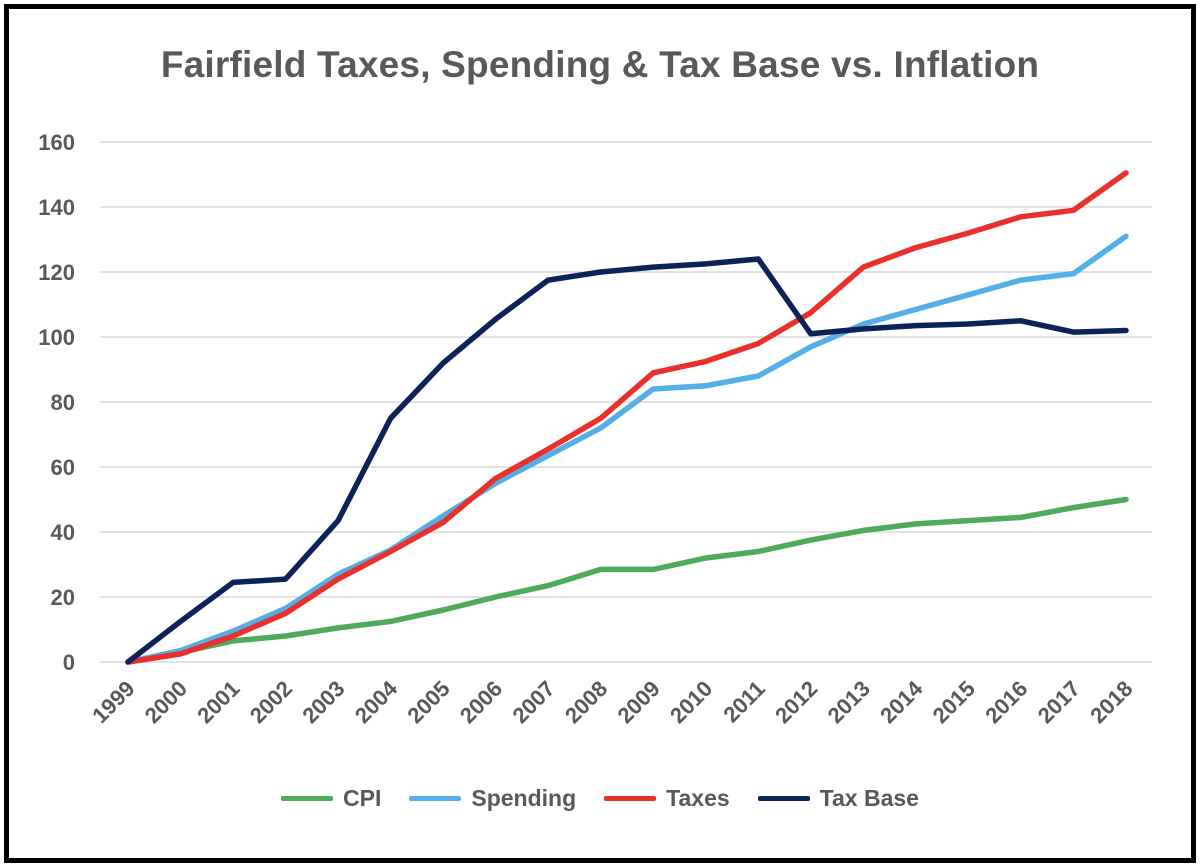 This screenshot has height=867, width=1200. I want to click on x-tick-label: 2007, so click(533, 702).